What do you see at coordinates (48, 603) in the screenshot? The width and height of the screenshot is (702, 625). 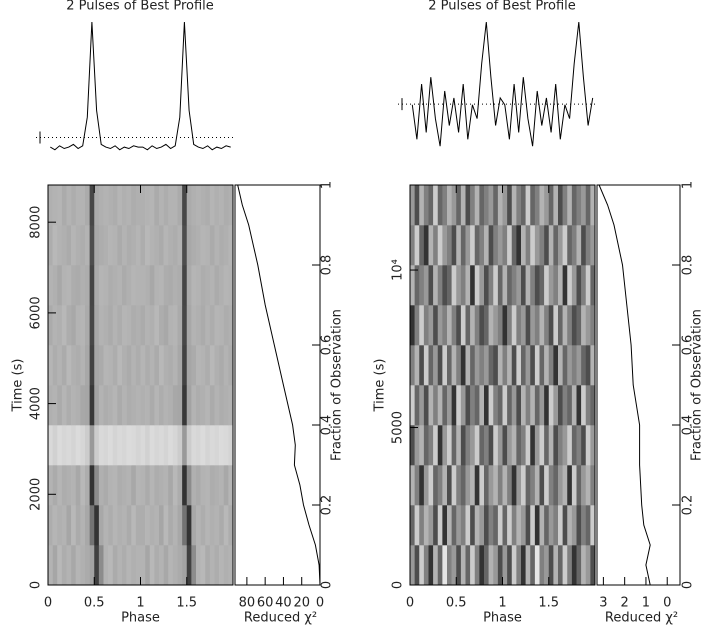 I see `x-tick-label: 0` at bounding box center [48, 603].